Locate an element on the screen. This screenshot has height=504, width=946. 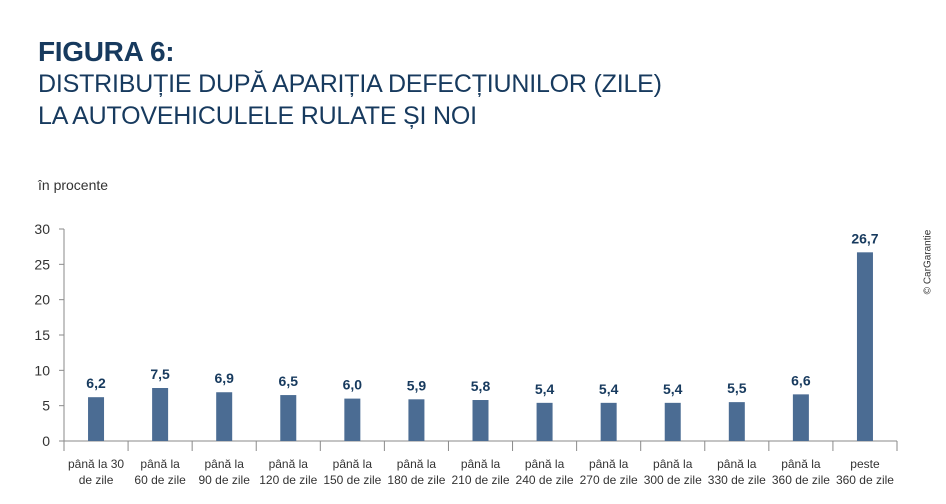
bar-value-label: 6,9 is located at coordinates (224, 378).